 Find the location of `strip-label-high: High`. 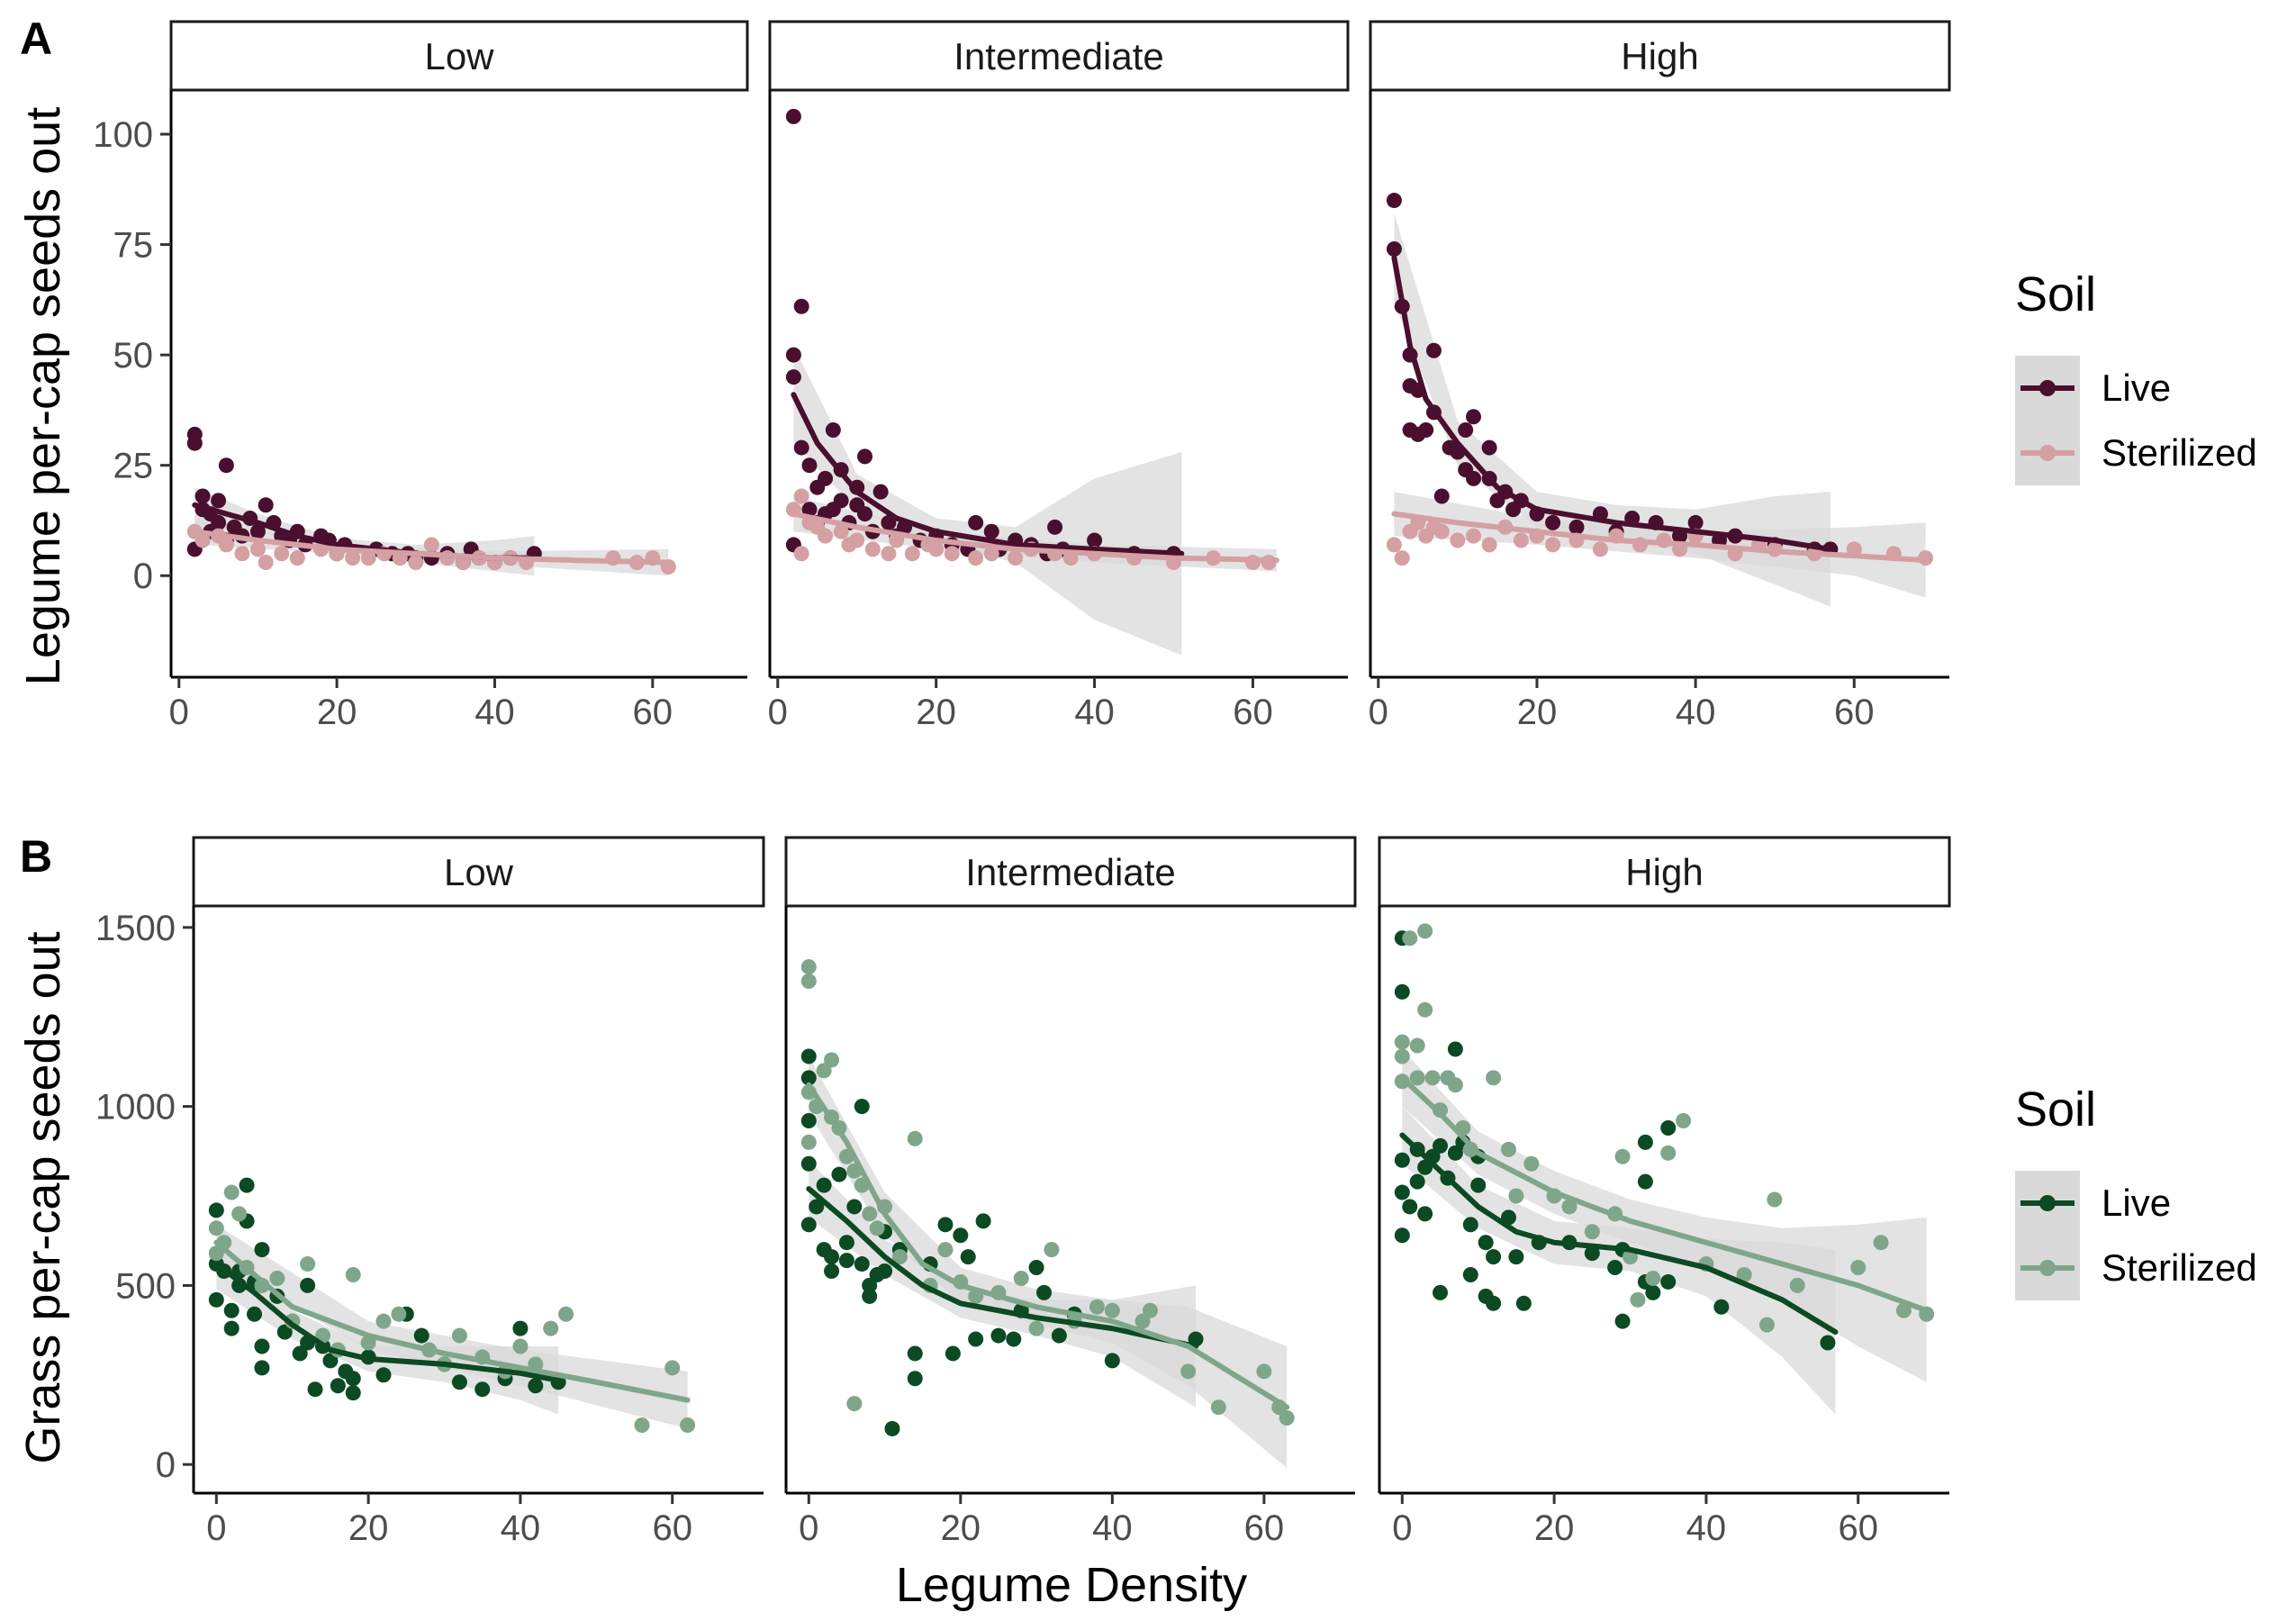

strip-label-high: High is located at coordinates (1664, 872).